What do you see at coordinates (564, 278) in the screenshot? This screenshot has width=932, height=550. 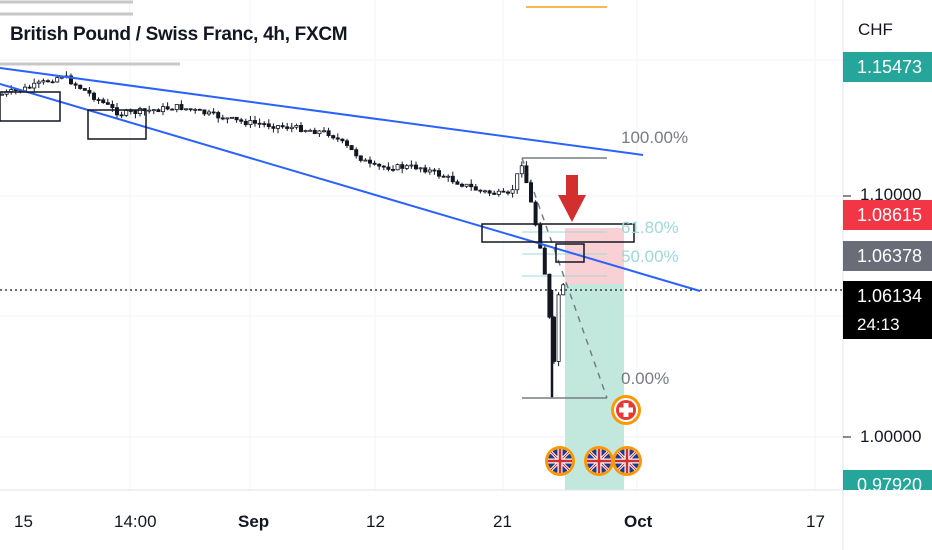 I see `fibonacci-retracement` at bounding box center [564, 278].